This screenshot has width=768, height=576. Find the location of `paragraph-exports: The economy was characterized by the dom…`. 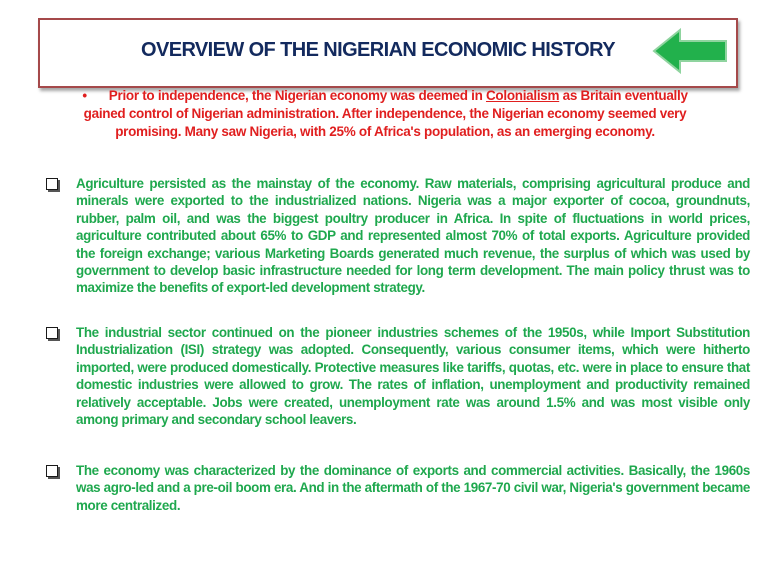

paragraph-exports: The economy was characterized by the dom… is located at coordinates (398, 488).